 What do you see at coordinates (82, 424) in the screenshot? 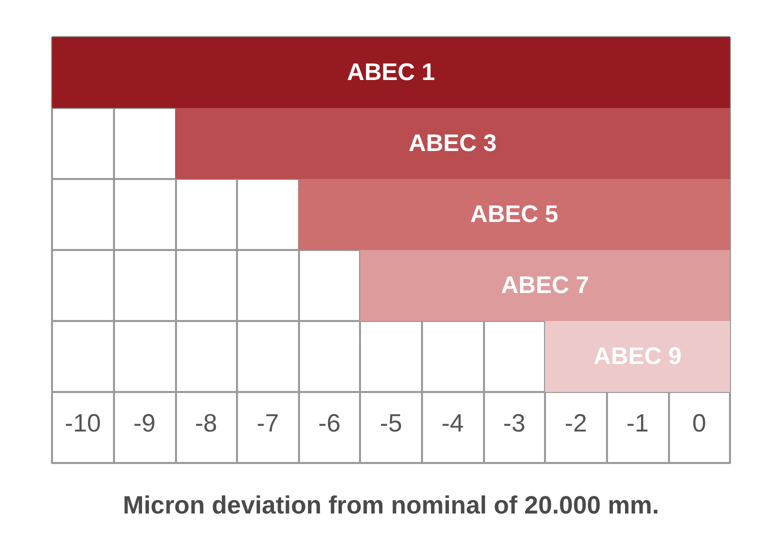
I see `x-tick-label: -10` at bounding box center [82, 424].